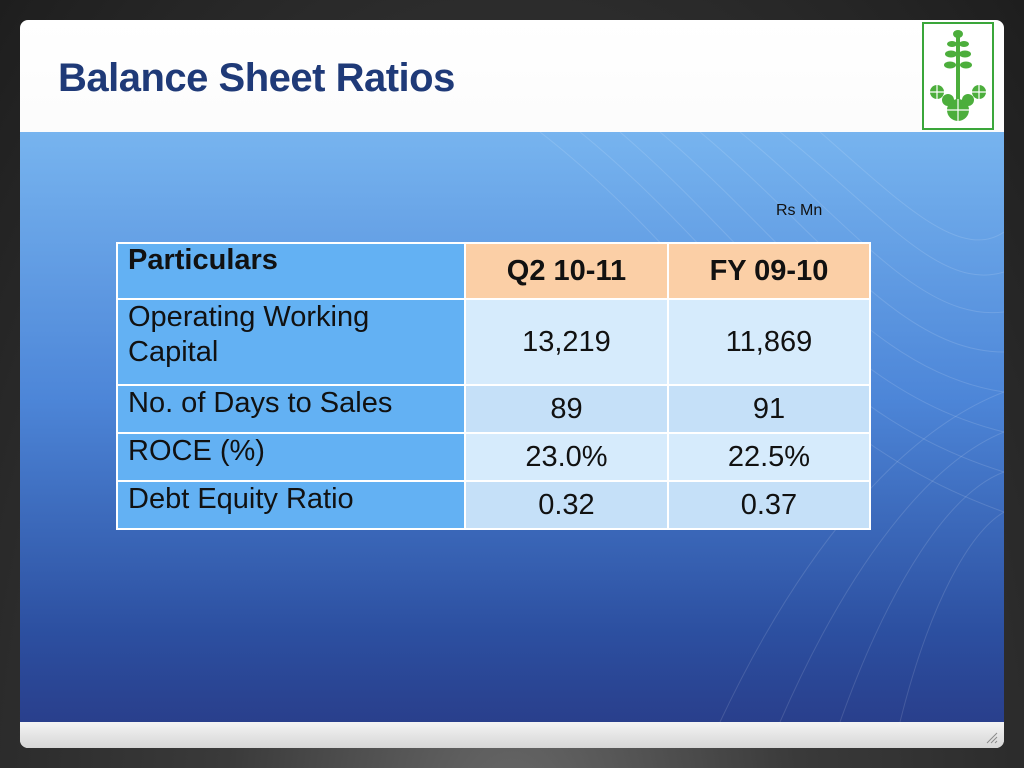  I want to click on header-q2-10-11: Q2 10-11, so click(566, 271).